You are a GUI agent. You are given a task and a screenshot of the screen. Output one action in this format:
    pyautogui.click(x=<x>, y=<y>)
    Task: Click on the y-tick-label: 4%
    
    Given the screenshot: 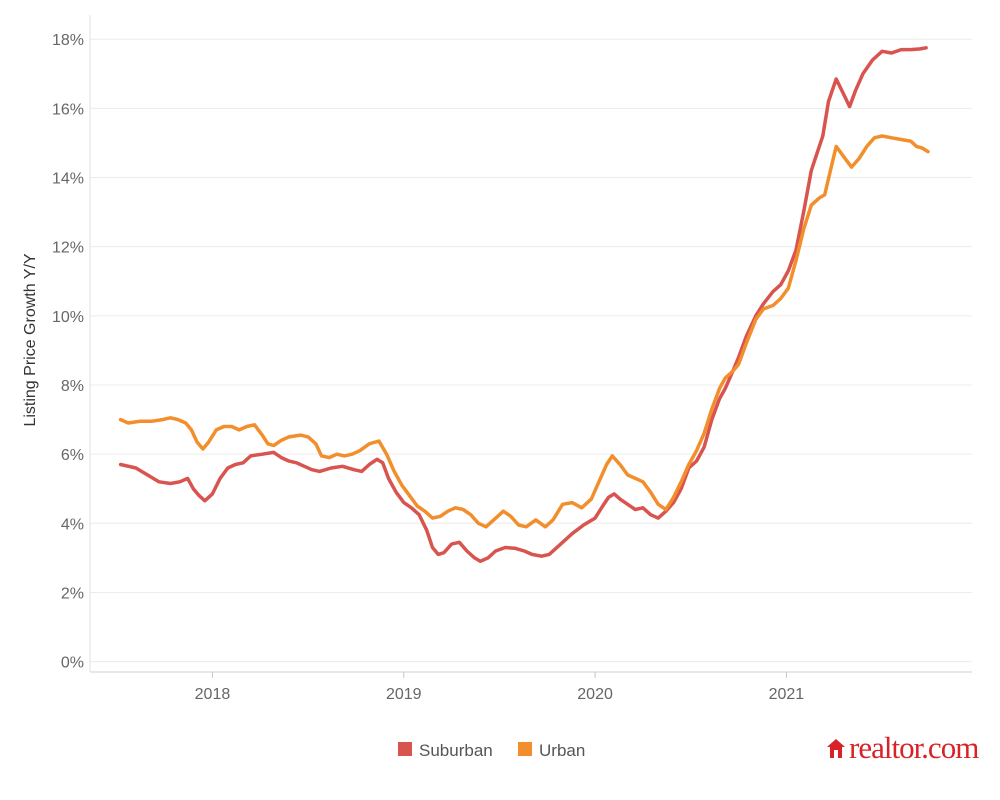 What is the action you would take?
    pyautogui.click(x=72, y=524)
    